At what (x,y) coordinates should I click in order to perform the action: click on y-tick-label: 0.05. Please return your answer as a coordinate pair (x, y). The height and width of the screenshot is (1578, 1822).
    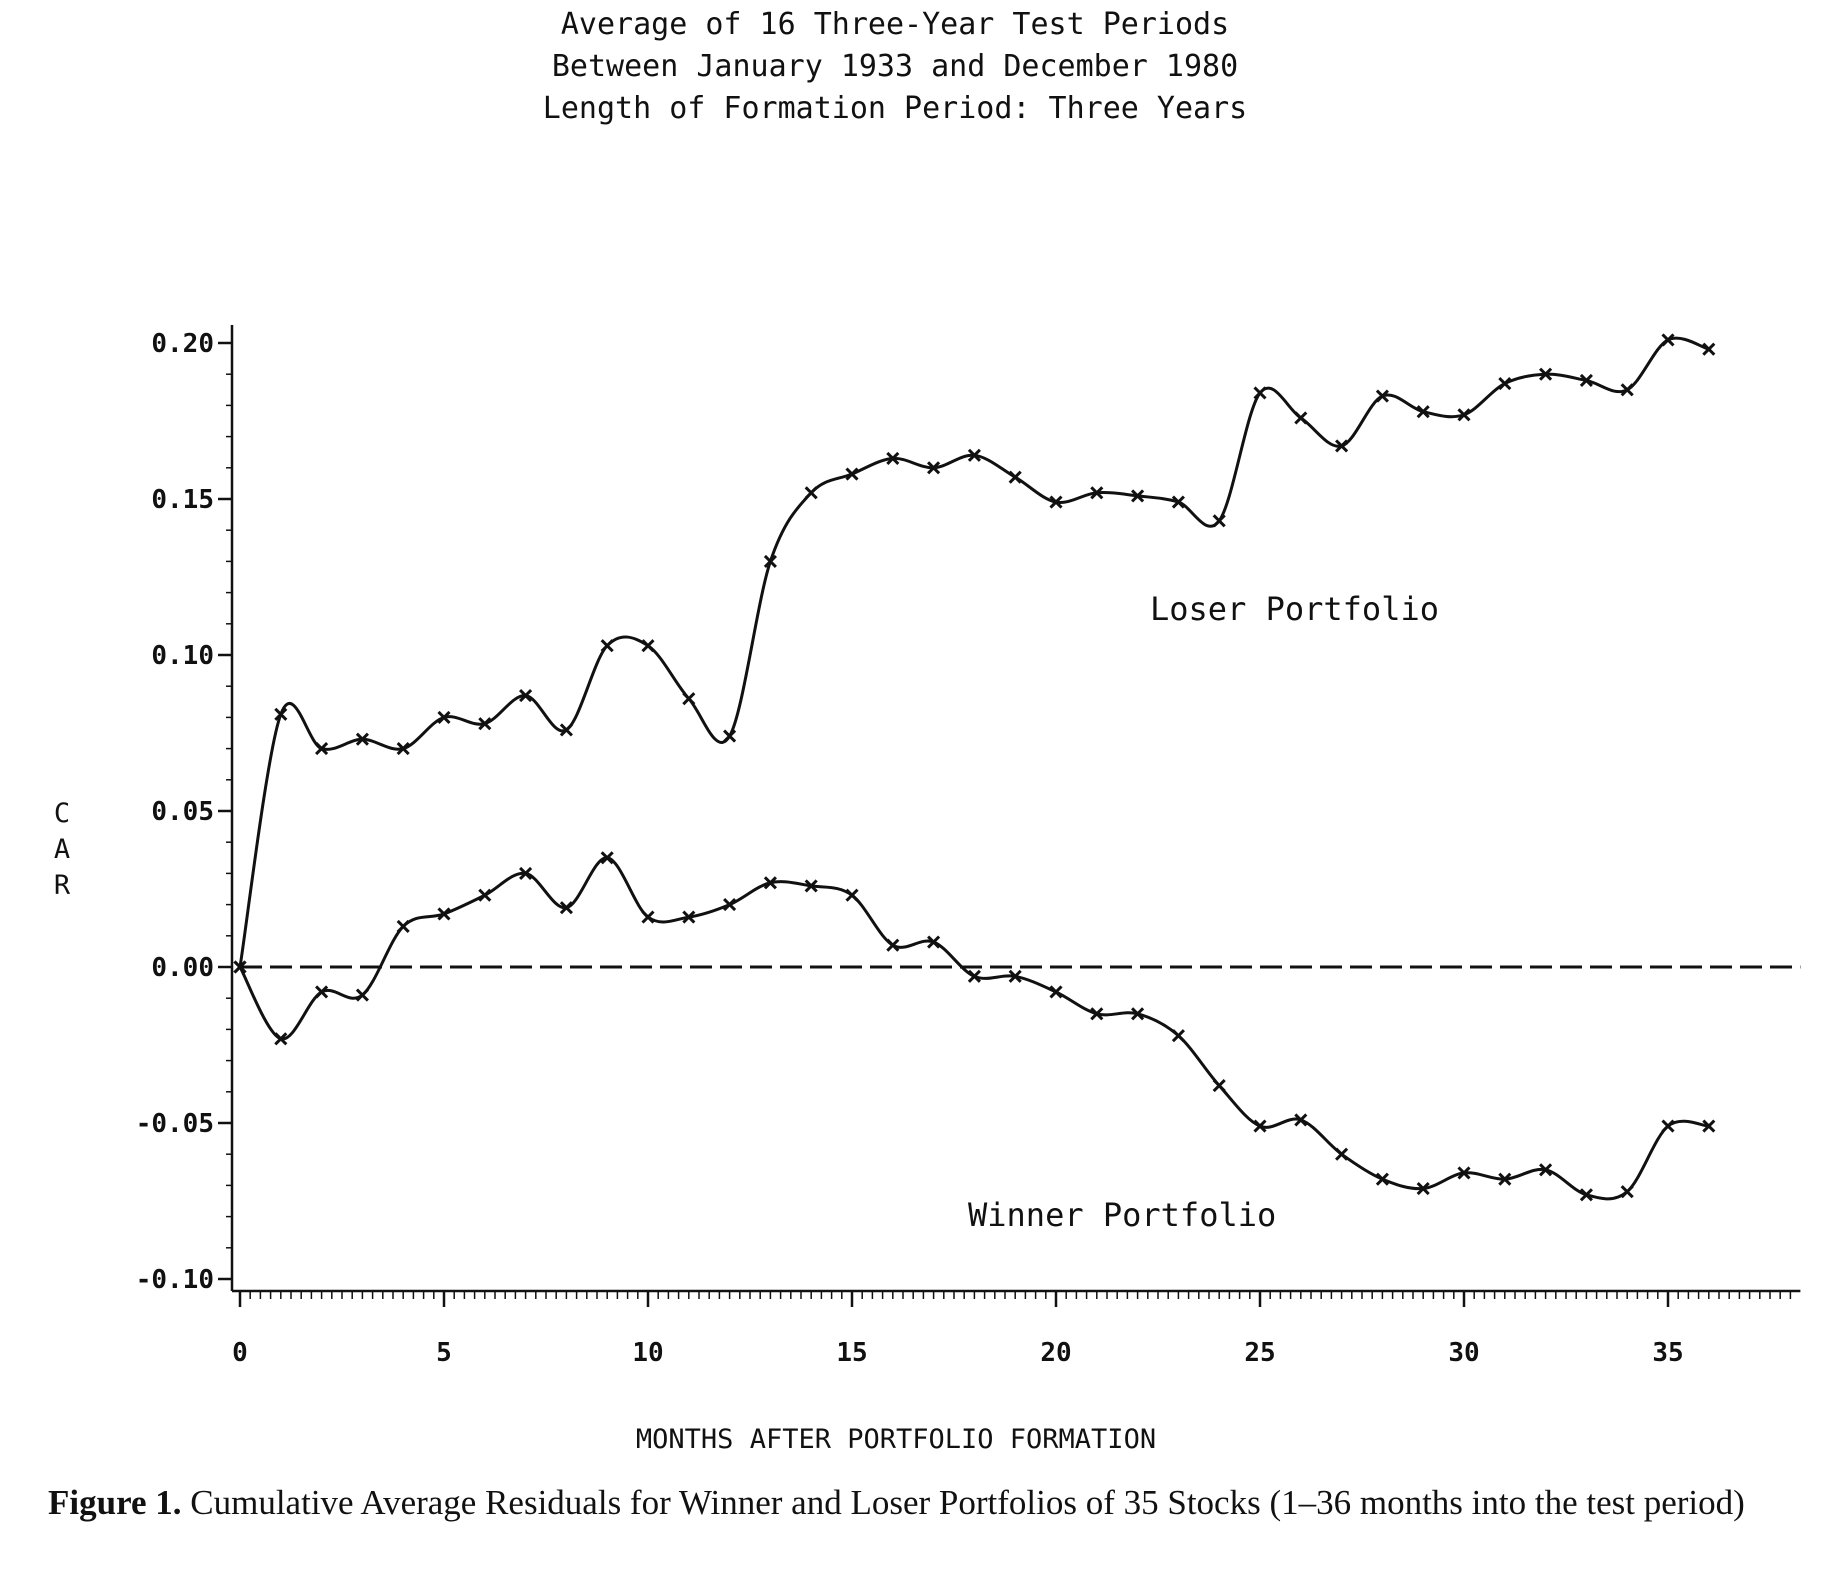
    Looking at the image, I should click on (182, 812).